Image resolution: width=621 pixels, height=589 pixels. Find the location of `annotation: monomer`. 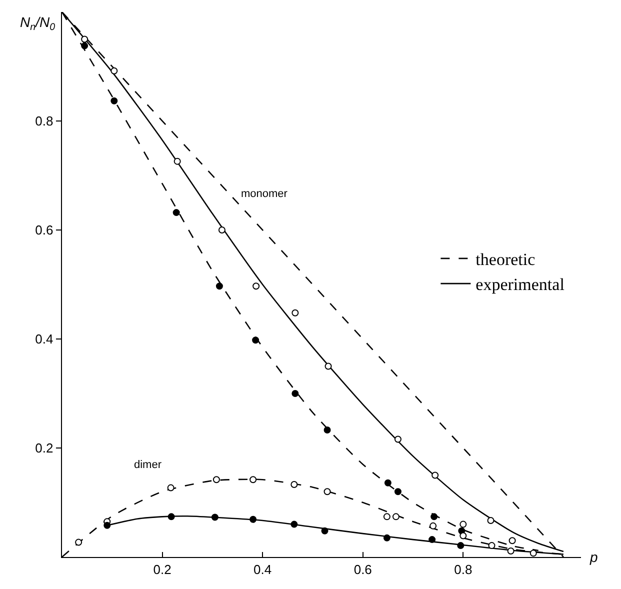

annotation: monomer is located at coordinates (264, 194).